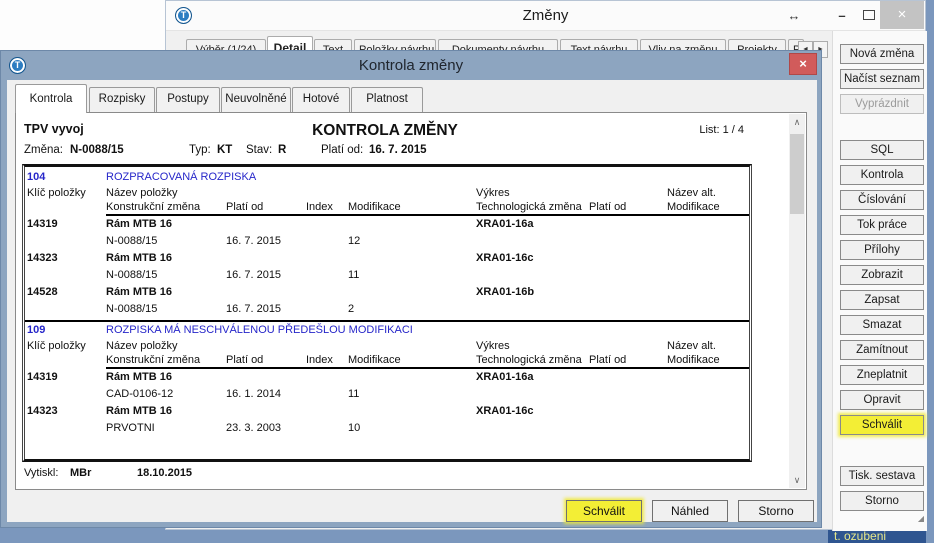 Image resolution: width=934 pixels, height=543 pixels. Describe the element at coordinates (882, 54) in the screenshot. I see `nova-zmena-button: Nová změna` at that location.